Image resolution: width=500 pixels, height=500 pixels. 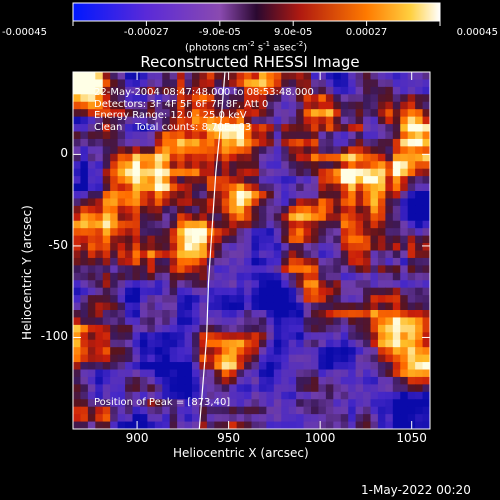 I want to click on detectors: Detectors: 3F 4F 5F 6F 7F 8F, Att 0, so click(x=181, y=104).